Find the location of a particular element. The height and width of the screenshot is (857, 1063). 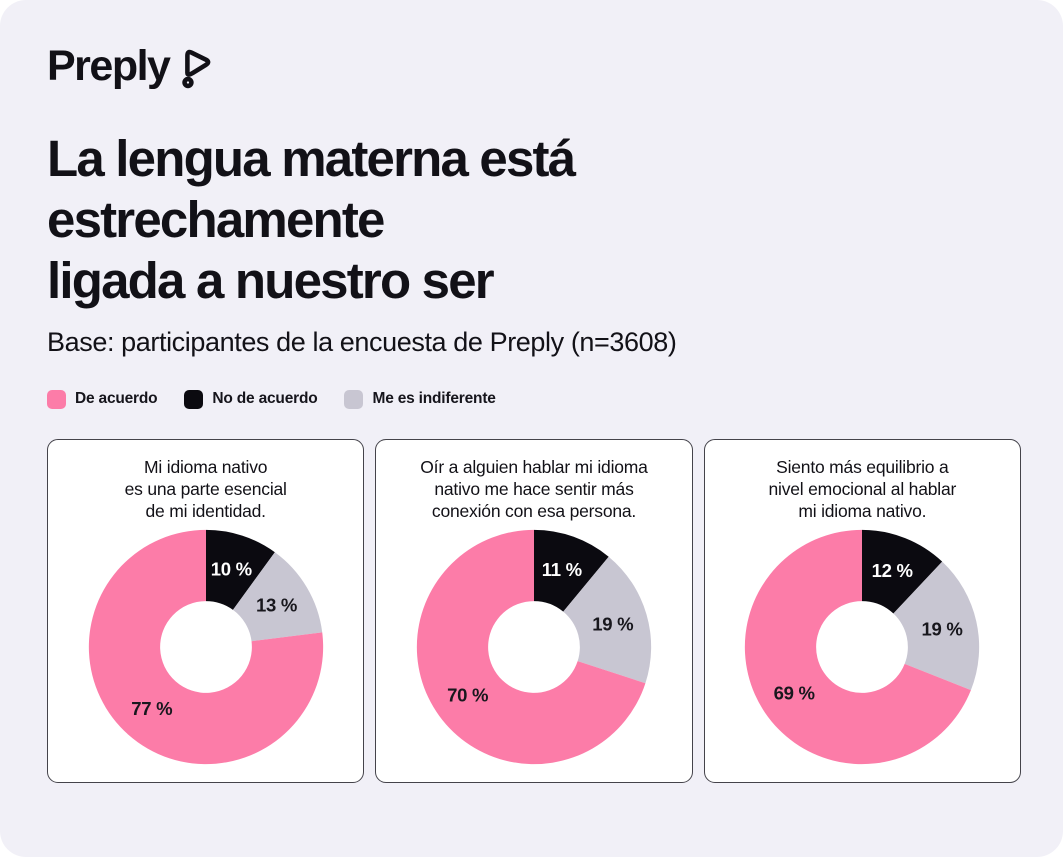

legend-label-de-acuerdo: De acuerdo is located at coordinates (116, 399).